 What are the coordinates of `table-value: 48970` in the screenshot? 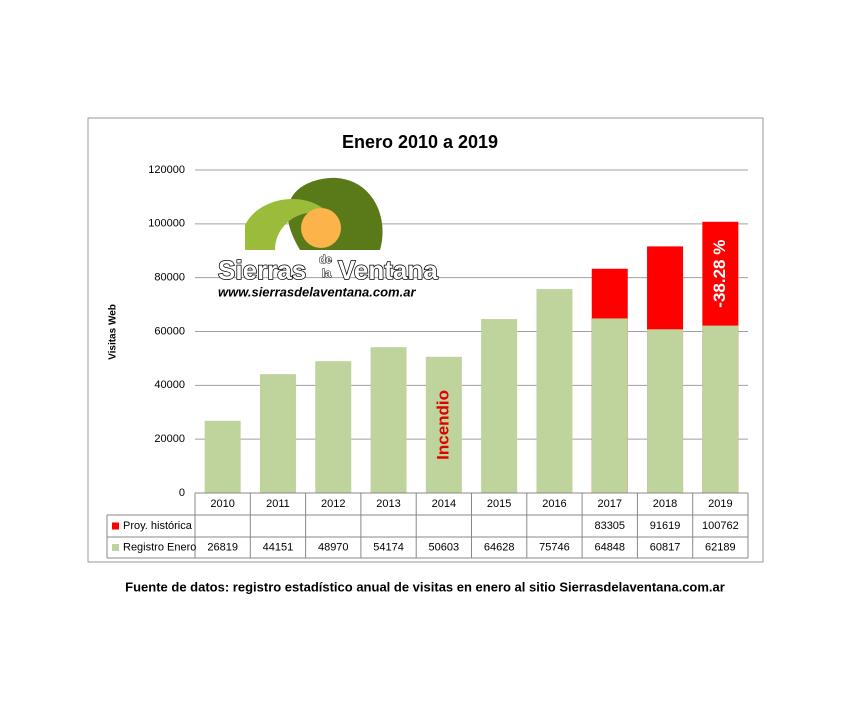 It's located at (333, 547).